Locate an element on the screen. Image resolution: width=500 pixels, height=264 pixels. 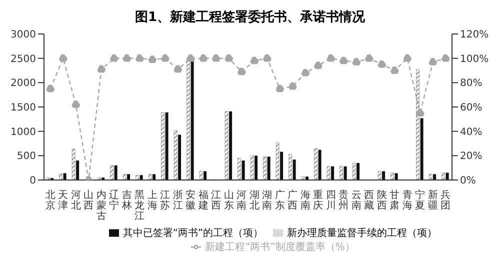
x-tick-label: 北京 is located at coordinates (50, 200).